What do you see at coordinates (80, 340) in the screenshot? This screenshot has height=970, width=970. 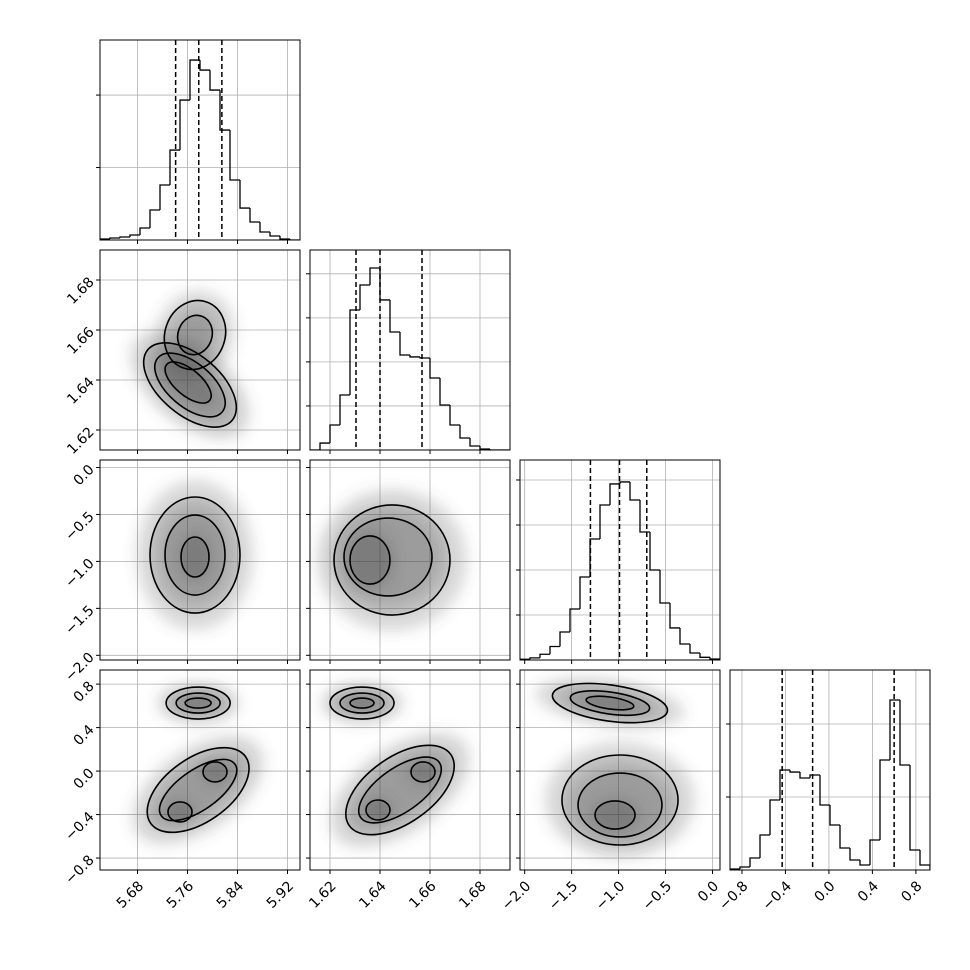 I see `y-tick-label: 1.66` at bounding box center [80, 340].